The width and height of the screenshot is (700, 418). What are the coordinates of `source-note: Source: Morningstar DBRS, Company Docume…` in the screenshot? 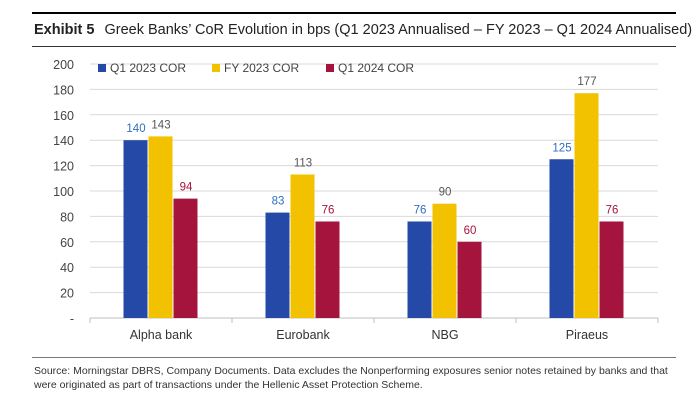 It's located at (351, 378).